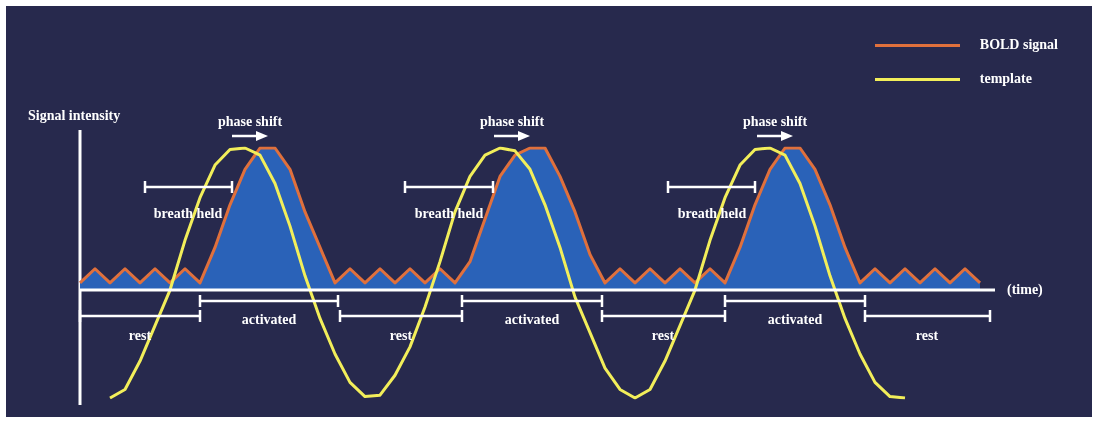 This screenshot has height=433, width=1098. Describe the element at coordinates (1018, 45) in the screenshot. I see `text: BOLD signal` at that location.